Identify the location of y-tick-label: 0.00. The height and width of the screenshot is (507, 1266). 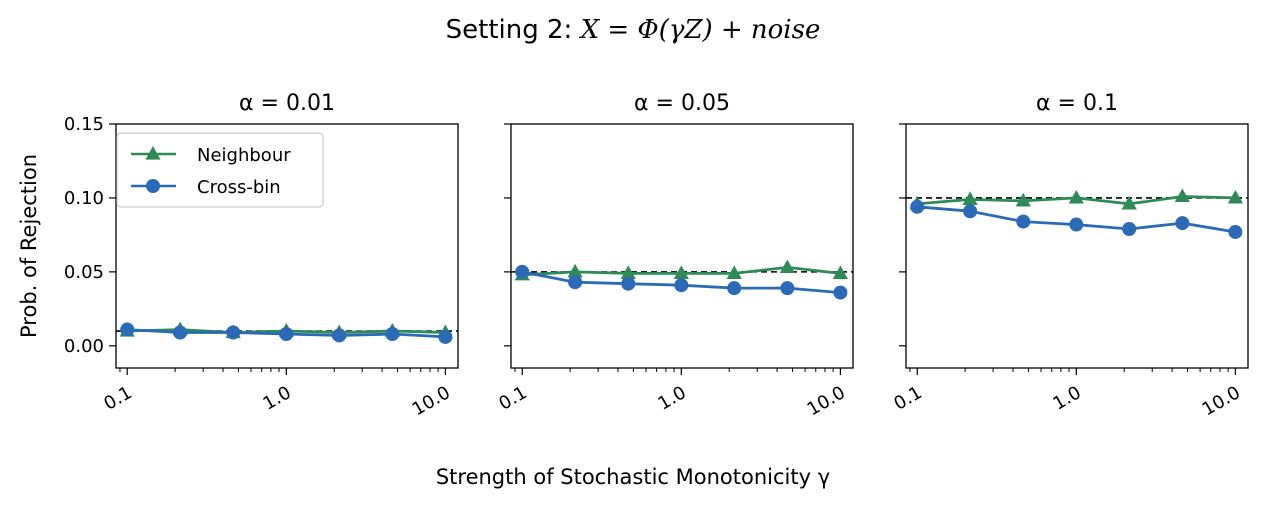
(84, 346).